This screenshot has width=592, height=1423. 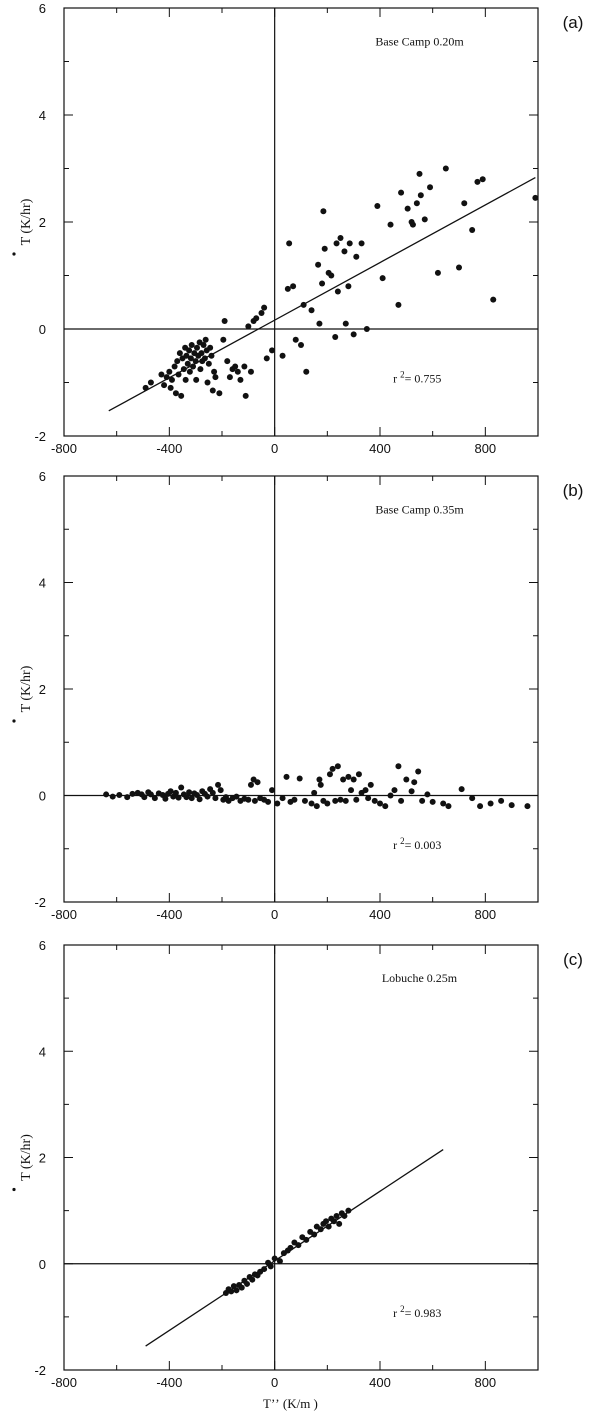 I want to click on y-axis-label: T (K/hr), so click(x=26, y=688).